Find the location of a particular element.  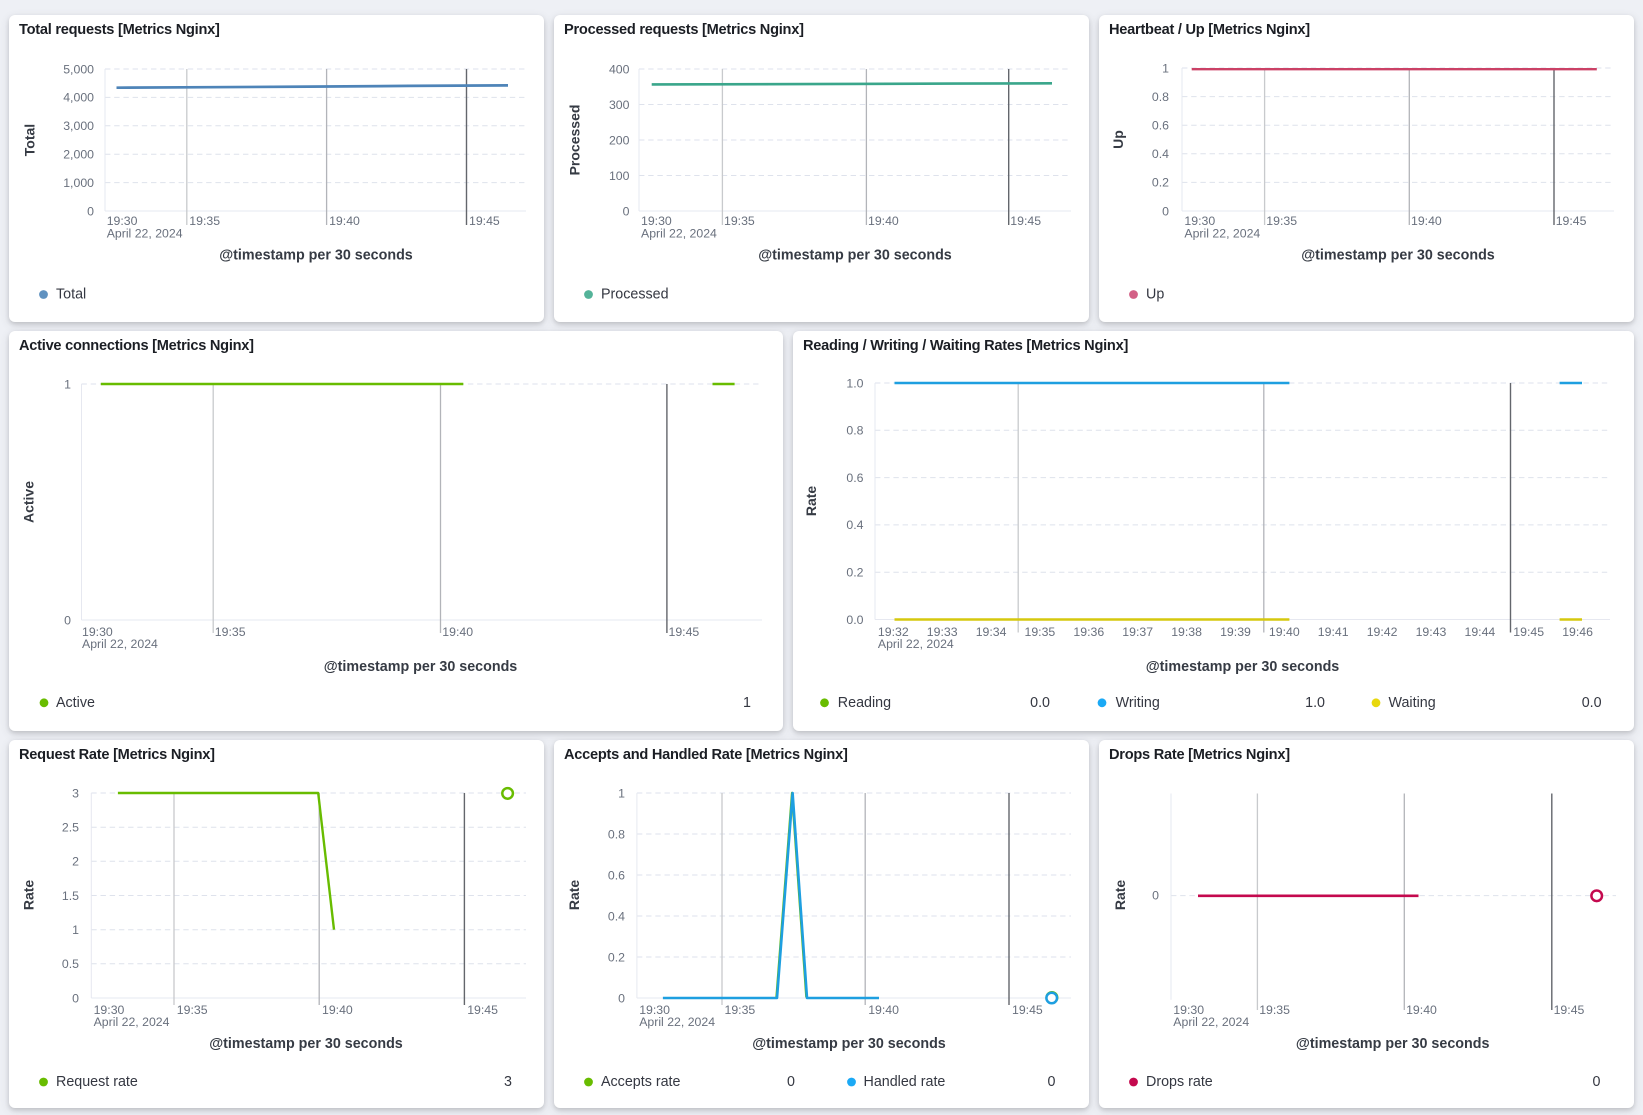

svg-text: 19:38 is located at coordinates (1186, 632).